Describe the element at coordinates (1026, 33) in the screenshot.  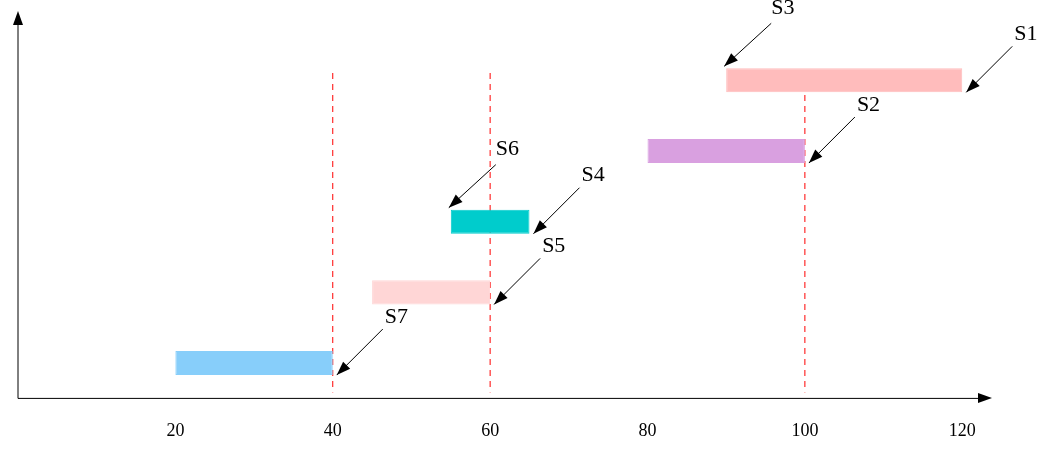
I see `text: S1` at that location.